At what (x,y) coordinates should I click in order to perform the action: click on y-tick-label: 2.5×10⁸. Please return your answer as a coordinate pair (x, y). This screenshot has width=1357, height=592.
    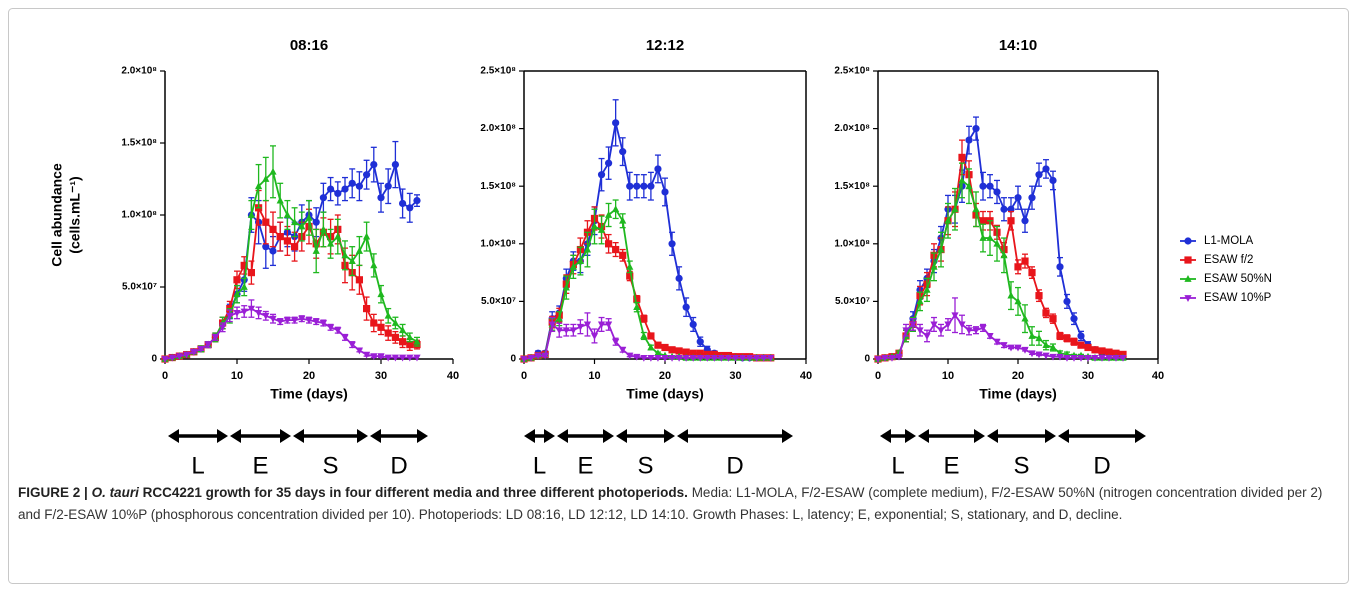
    Looking at the image, I should click on (498, 71).